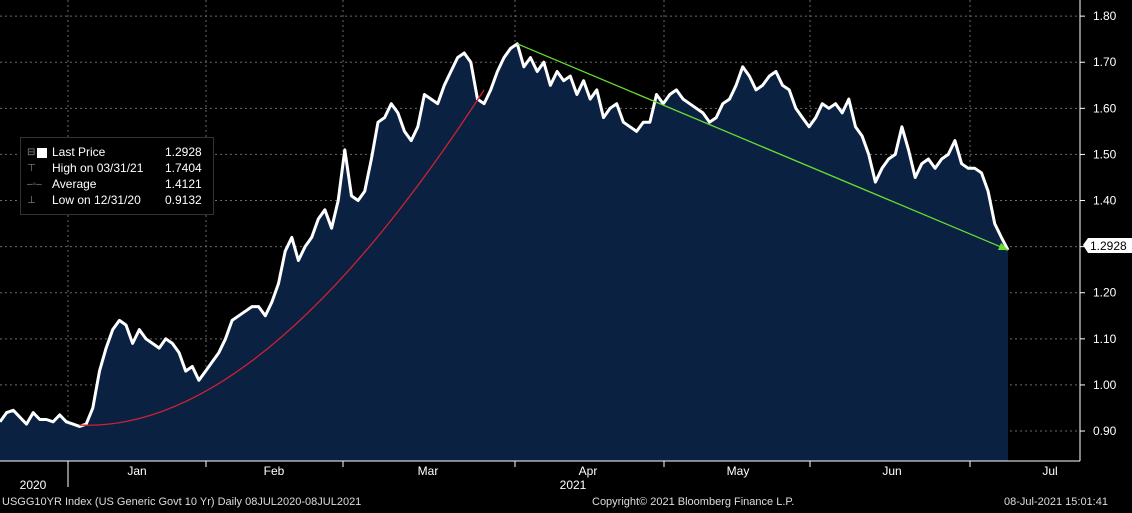 The height and width of the screenshot is (513, 1132). I want to click on last-price-tag, so click(1107, 245).